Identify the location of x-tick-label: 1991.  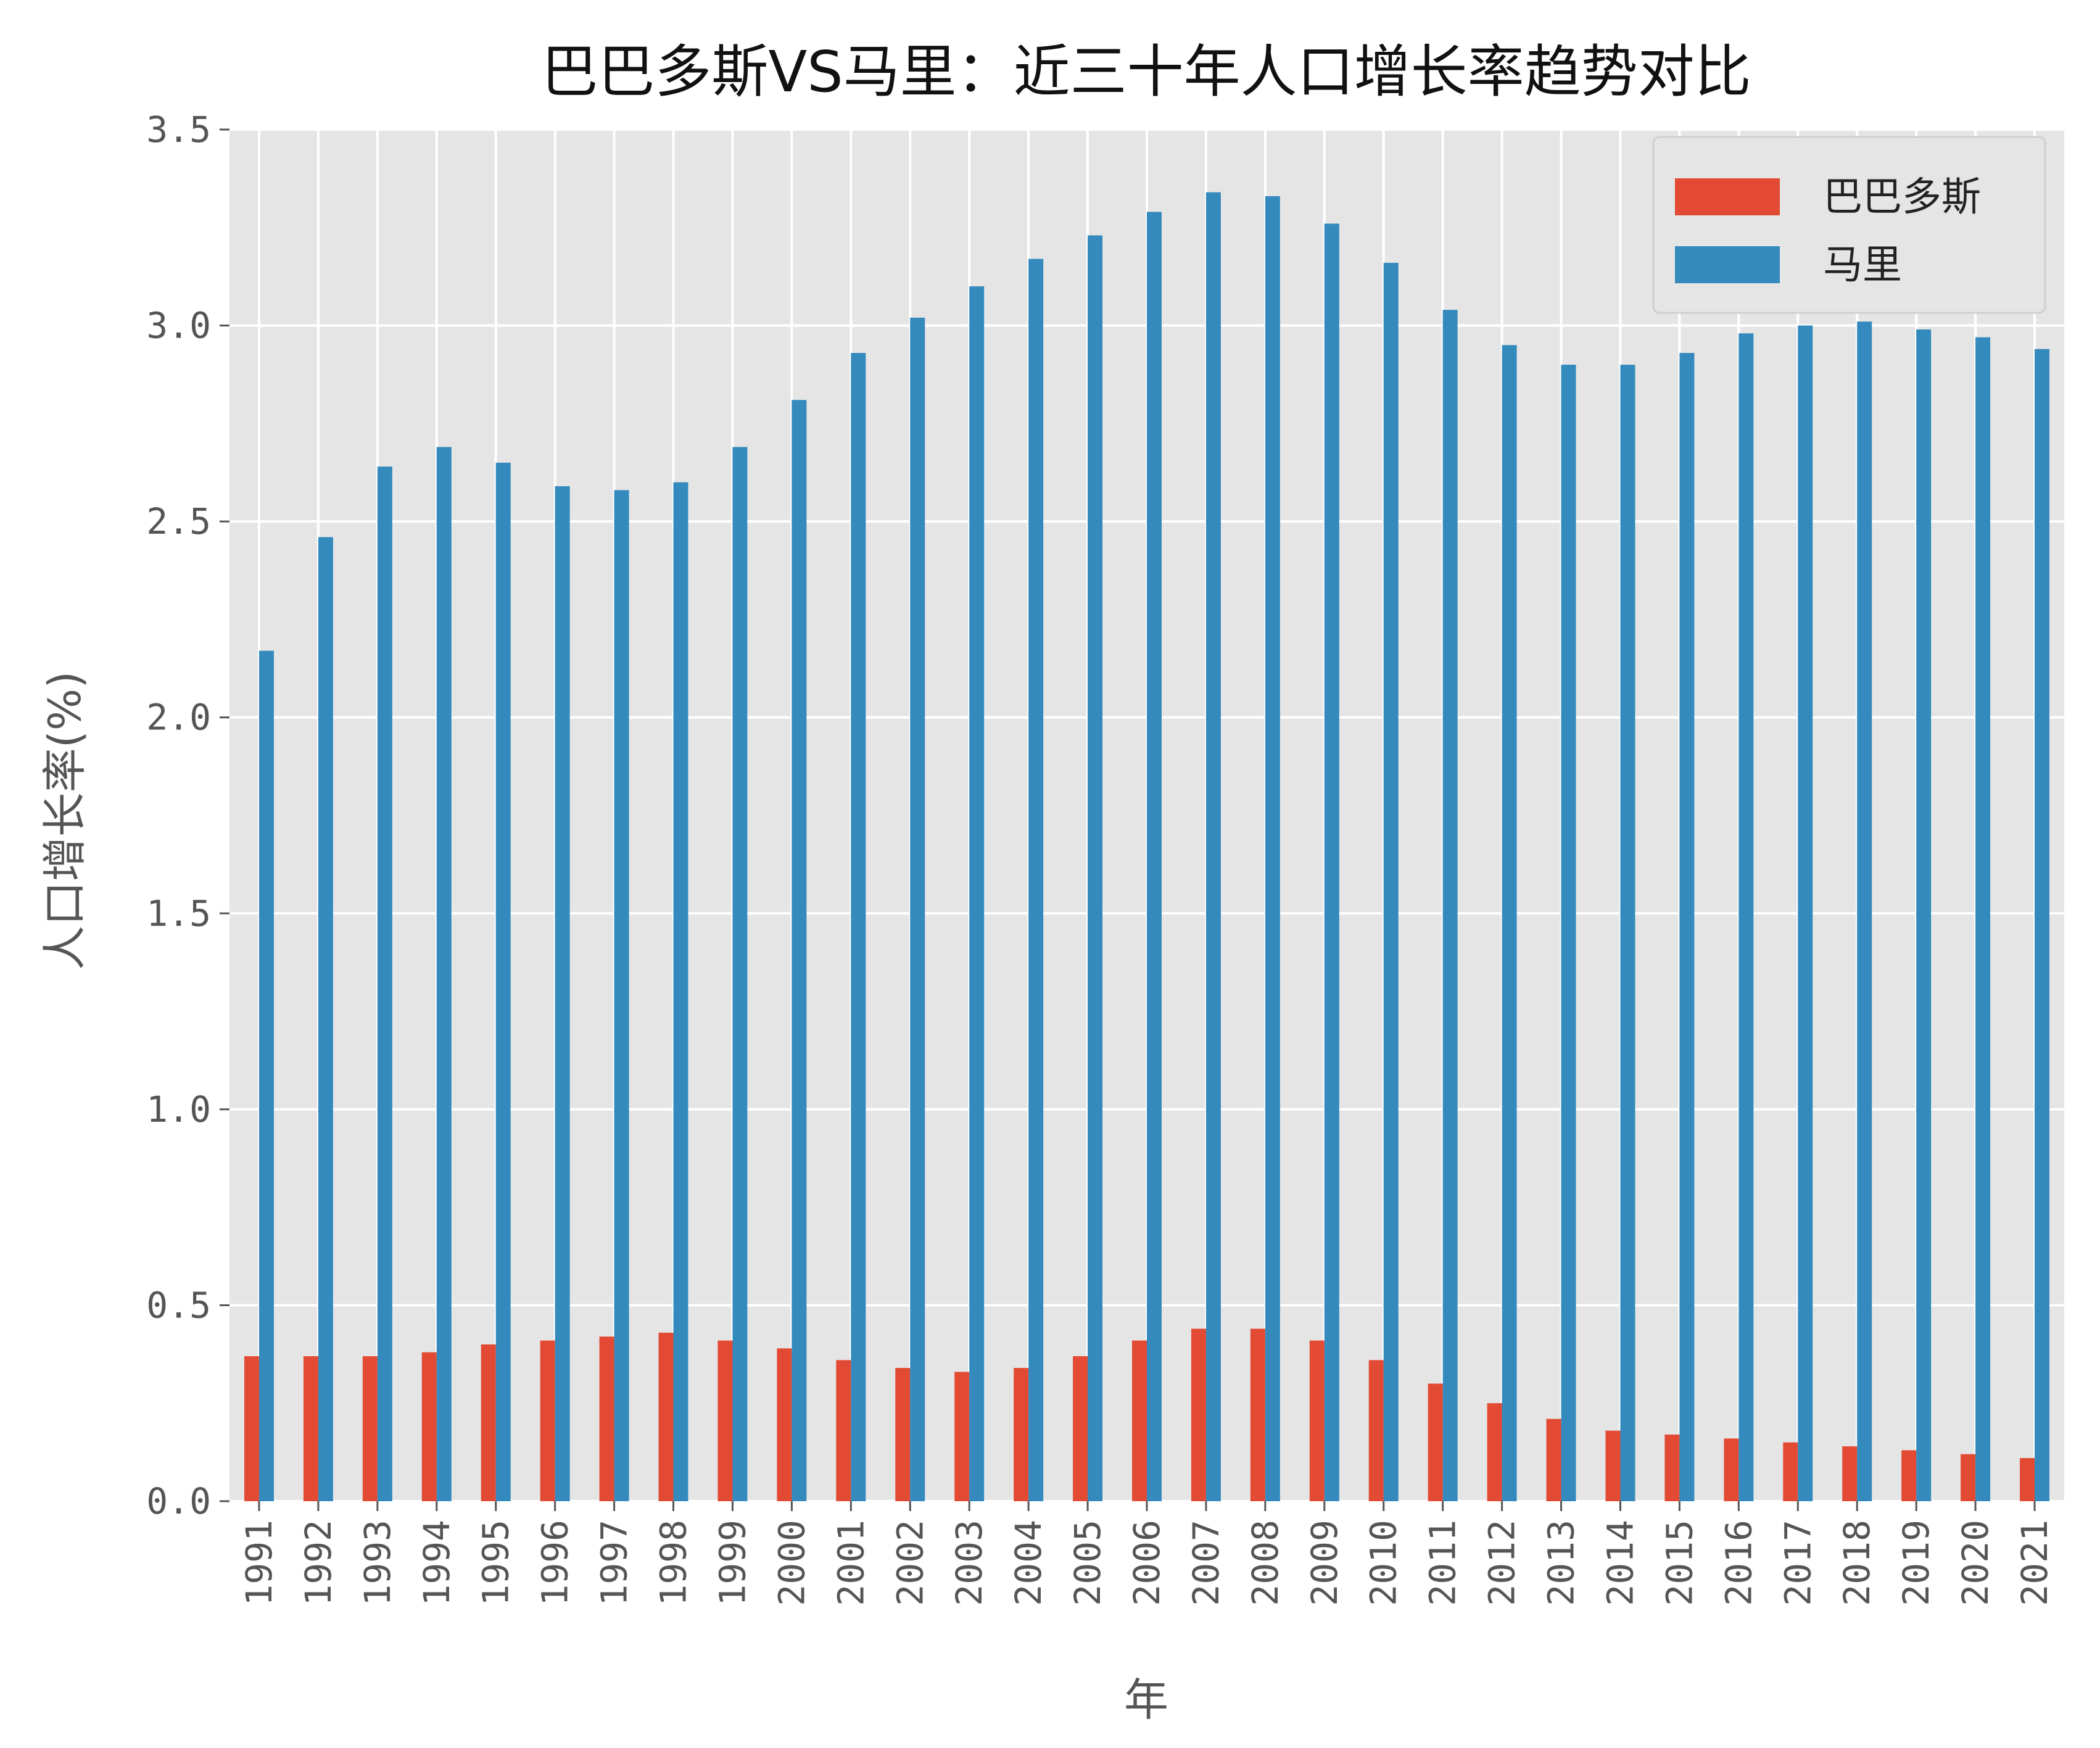
(259, 1563).